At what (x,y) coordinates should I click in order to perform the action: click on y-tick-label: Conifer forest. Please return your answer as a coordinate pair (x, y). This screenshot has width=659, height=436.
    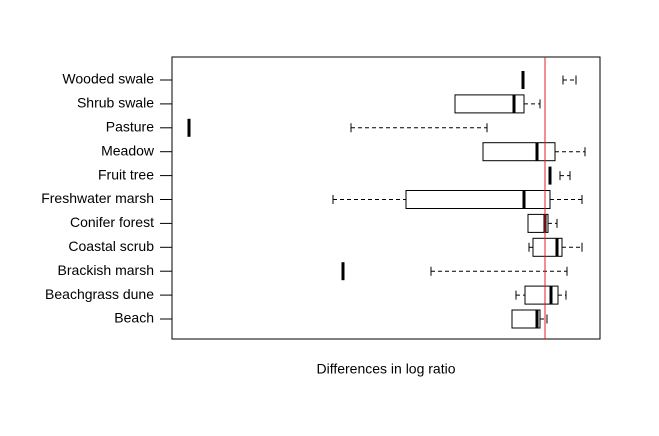
    Looking at the image, I should click on (112, 222).